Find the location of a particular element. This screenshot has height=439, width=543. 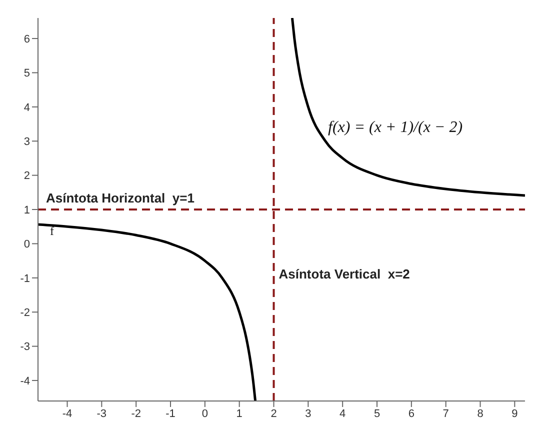

y-tick-label: -2 is located at coordinates (25, 312).